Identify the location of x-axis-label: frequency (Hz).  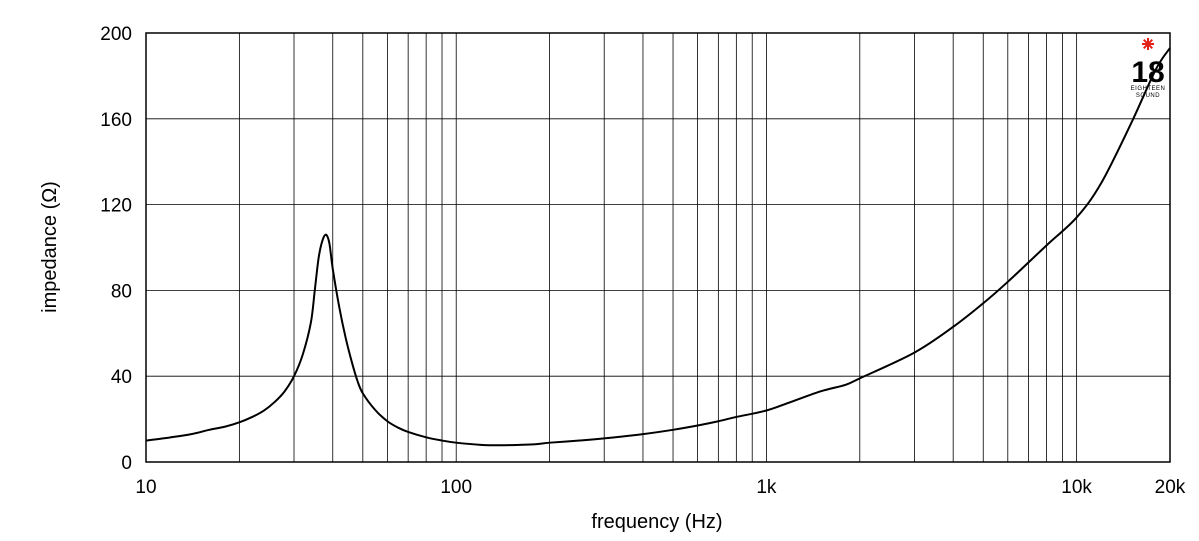
(656, 522).